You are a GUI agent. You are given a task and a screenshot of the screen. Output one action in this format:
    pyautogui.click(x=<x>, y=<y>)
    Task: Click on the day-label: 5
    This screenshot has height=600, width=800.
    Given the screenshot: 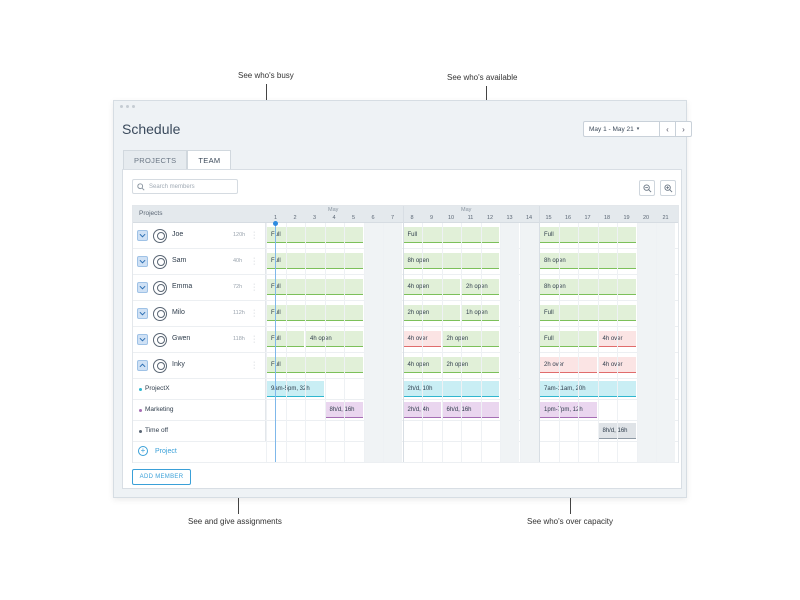 What is the action you would take?
    pyautogui.click(x=353, y=218)
    